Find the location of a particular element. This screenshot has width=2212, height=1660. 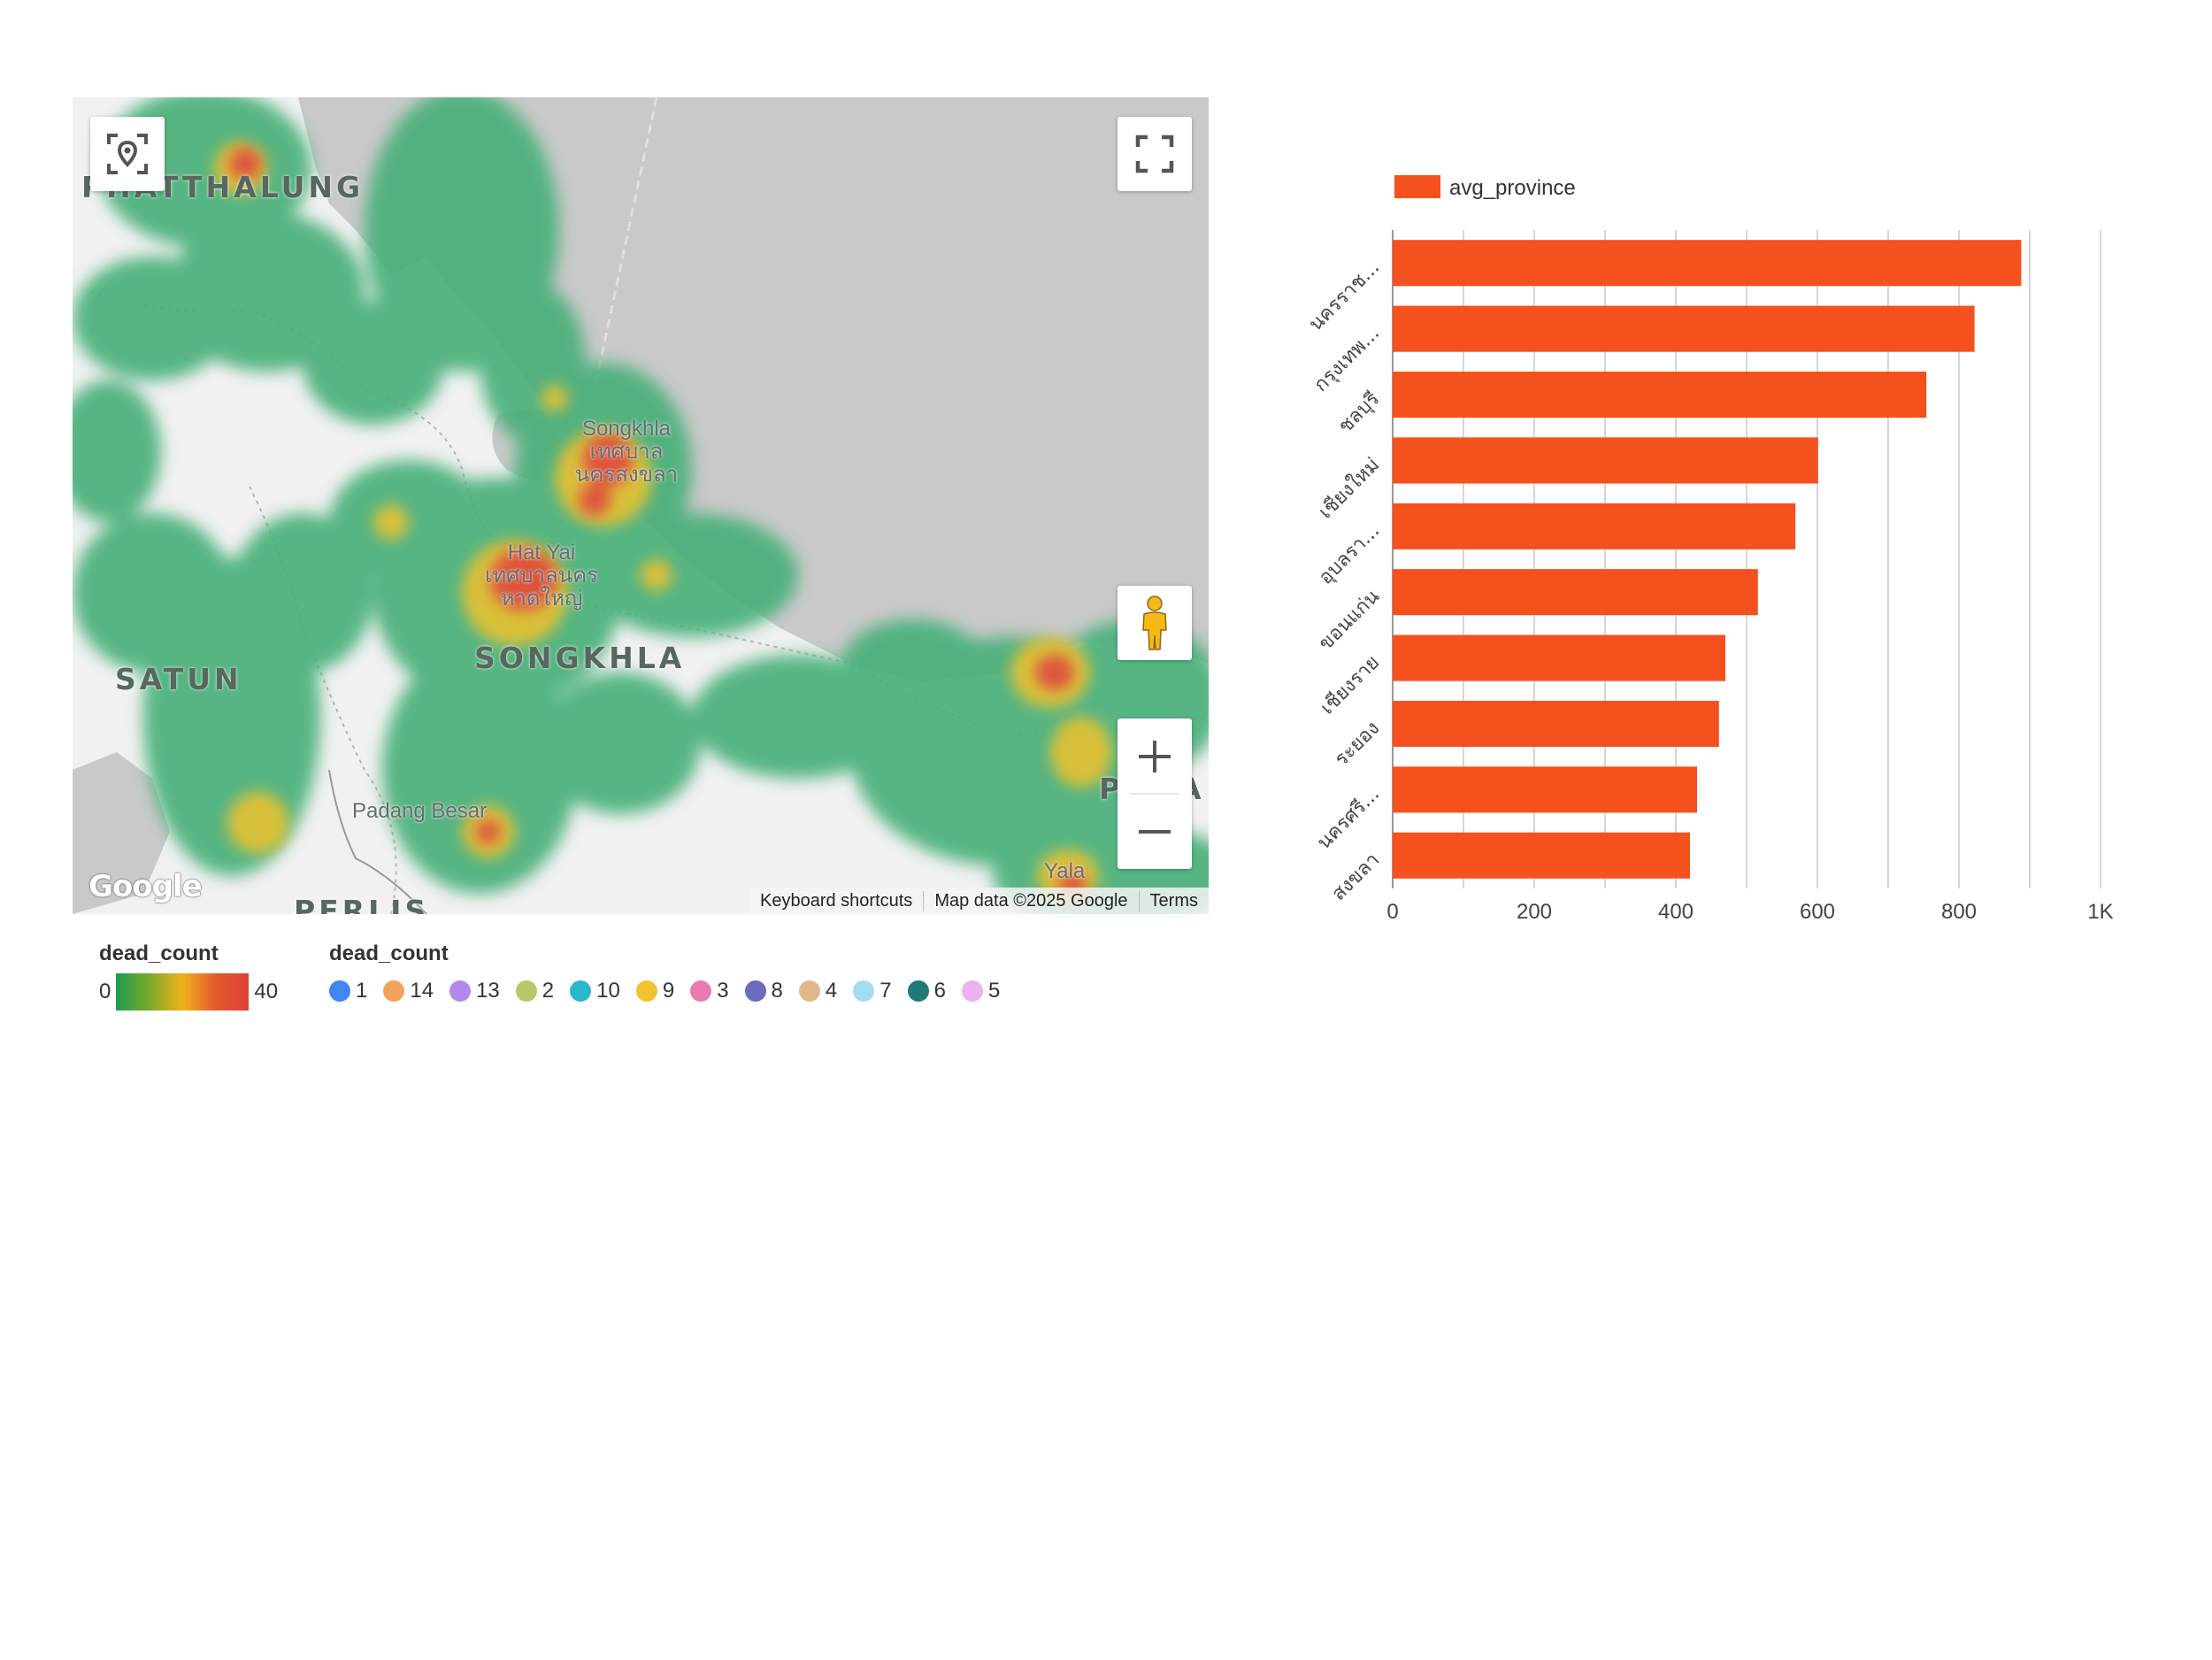

category-legend-label: 14 is located at coordinates (422, 991).